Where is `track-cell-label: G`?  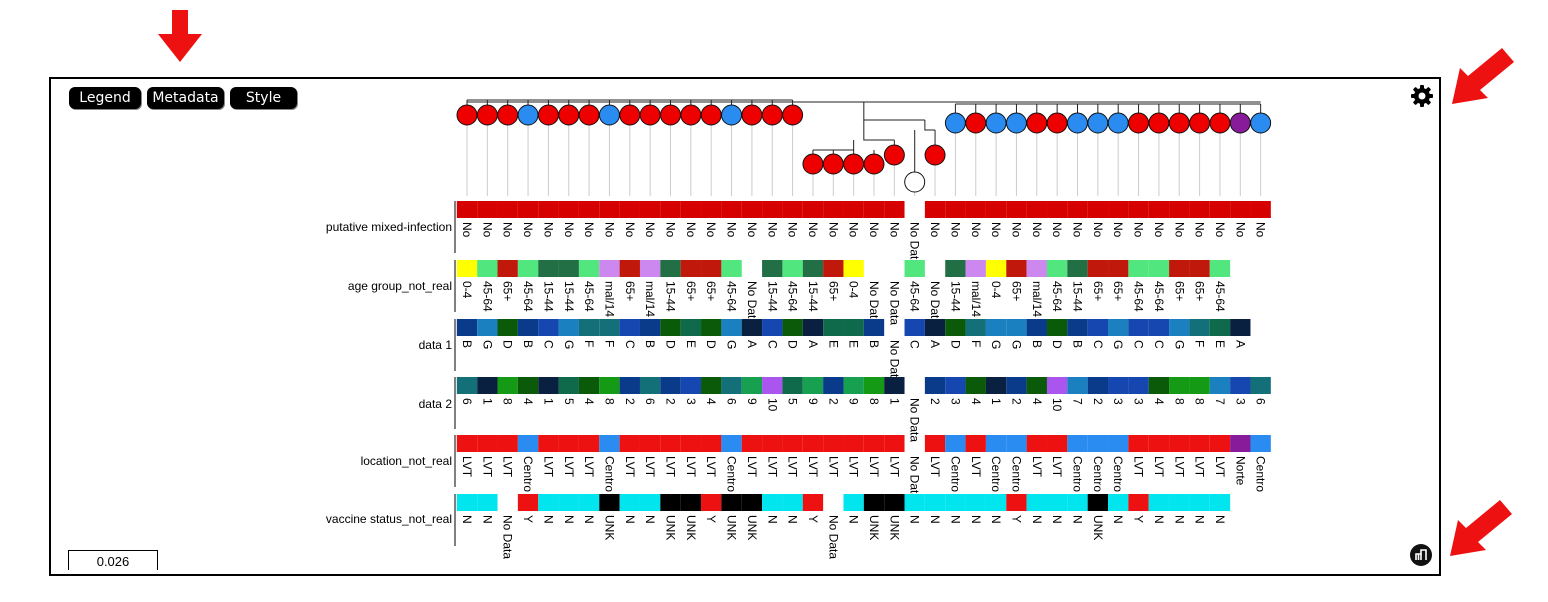 track-cell-label: G is located at coordinates (487, 344).